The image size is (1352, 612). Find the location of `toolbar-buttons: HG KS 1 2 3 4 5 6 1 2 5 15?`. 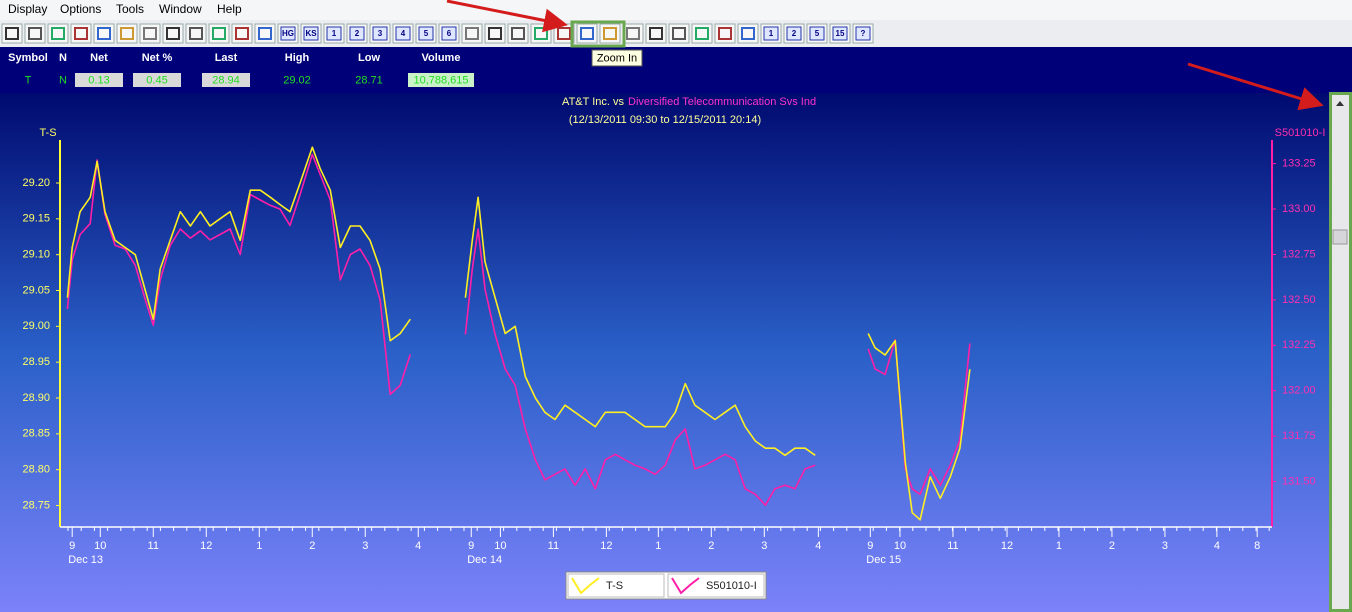

toolbar-buttons: HG KS 1 2 3 4 5 6 1 2 5 15? is located at coordinates (437, 33).